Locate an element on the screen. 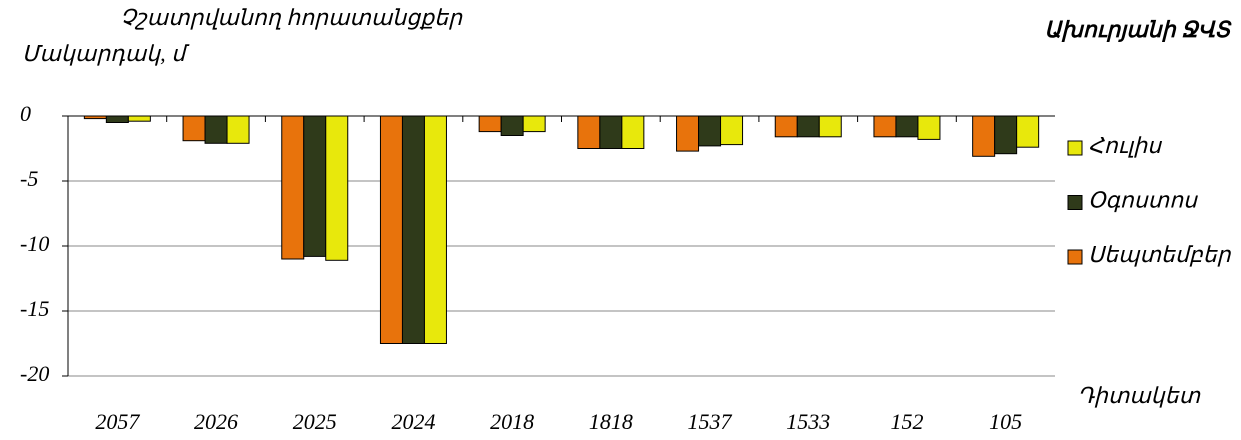  legend-label: Հուլիս is located at coordinates (1125, 145).